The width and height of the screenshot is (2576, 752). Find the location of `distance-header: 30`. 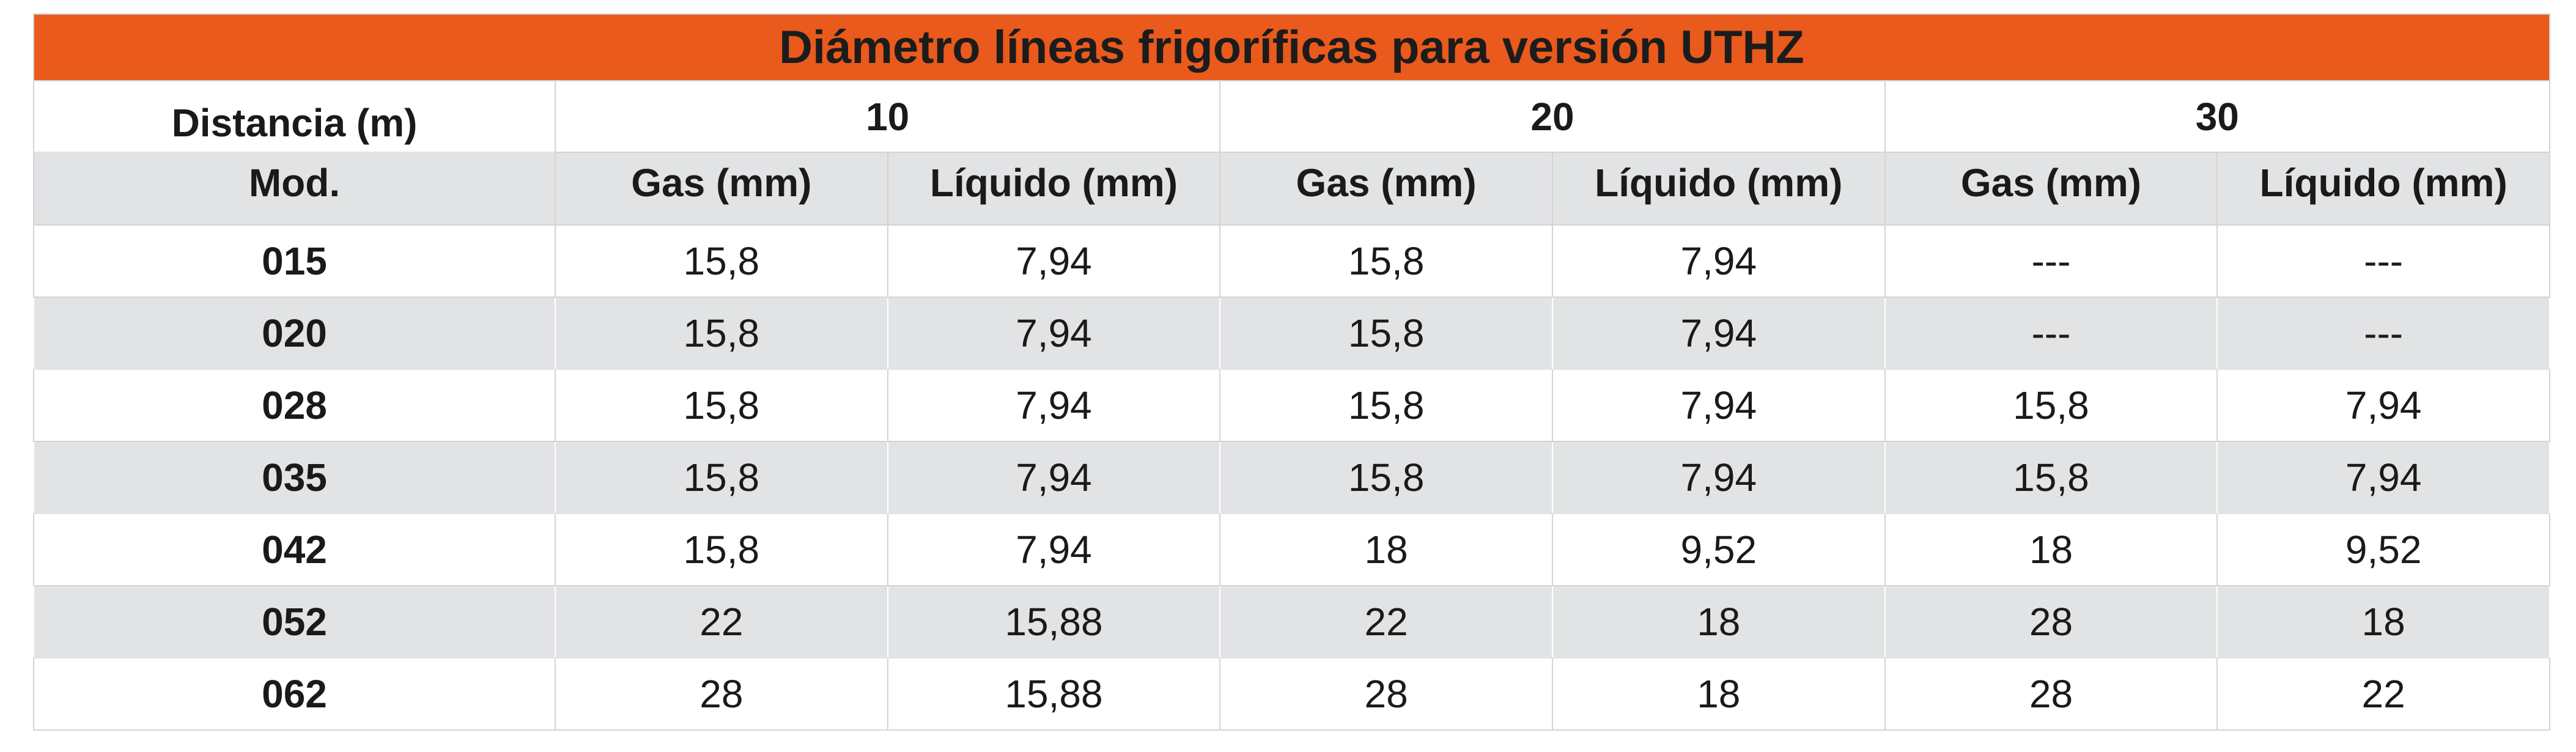

distance-header: 30 is located at coordinates (2217, 116).